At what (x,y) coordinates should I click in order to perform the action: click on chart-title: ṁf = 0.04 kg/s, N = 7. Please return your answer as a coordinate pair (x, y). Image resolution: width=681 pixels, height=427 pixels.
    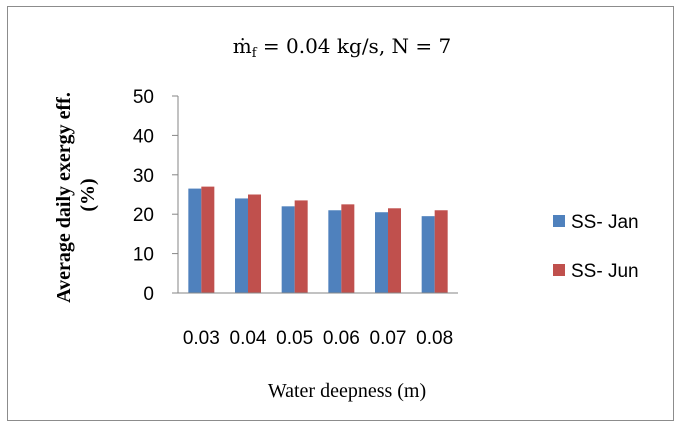
    Looking at the image, I should click on (342, 47).